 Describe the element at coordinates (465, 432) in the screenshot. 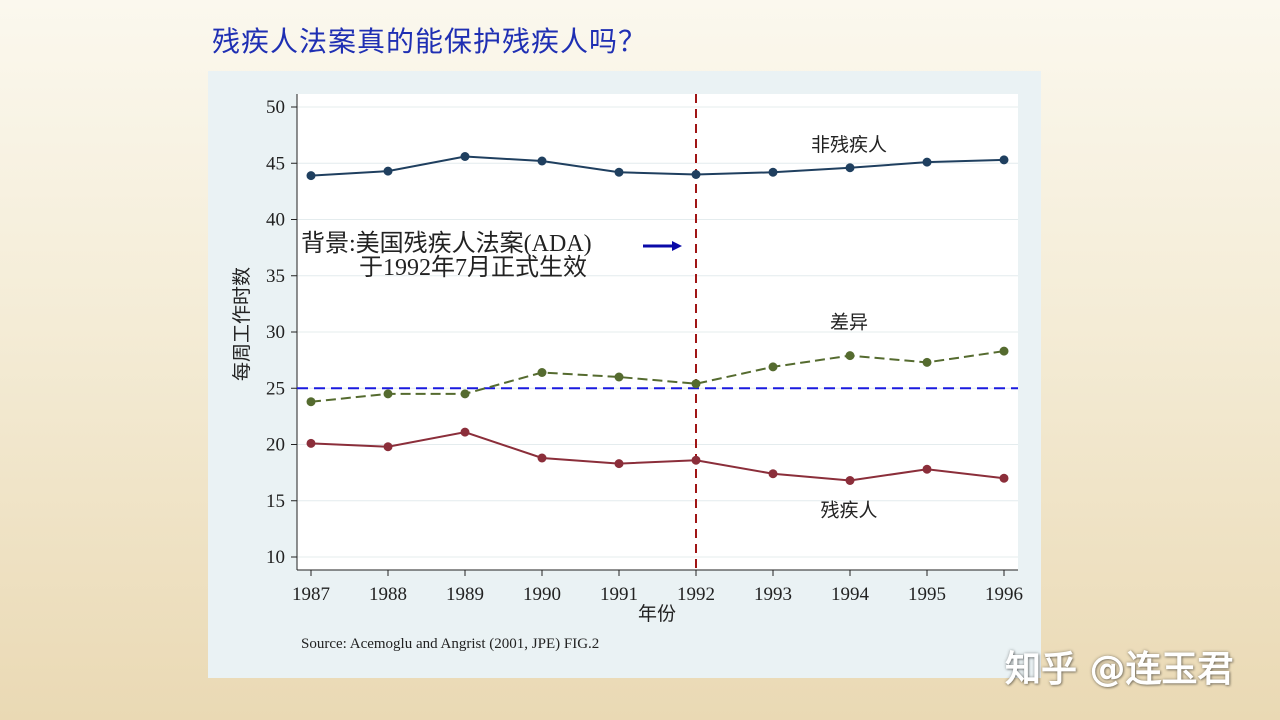

I see `data-point-2-1989` at that location.